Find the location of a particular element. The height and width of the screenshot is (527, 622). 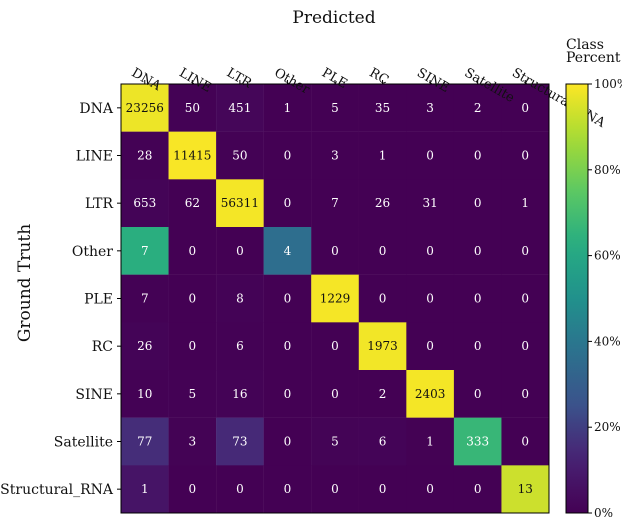

colorbar-gradient is located at coordinates (577, 298).